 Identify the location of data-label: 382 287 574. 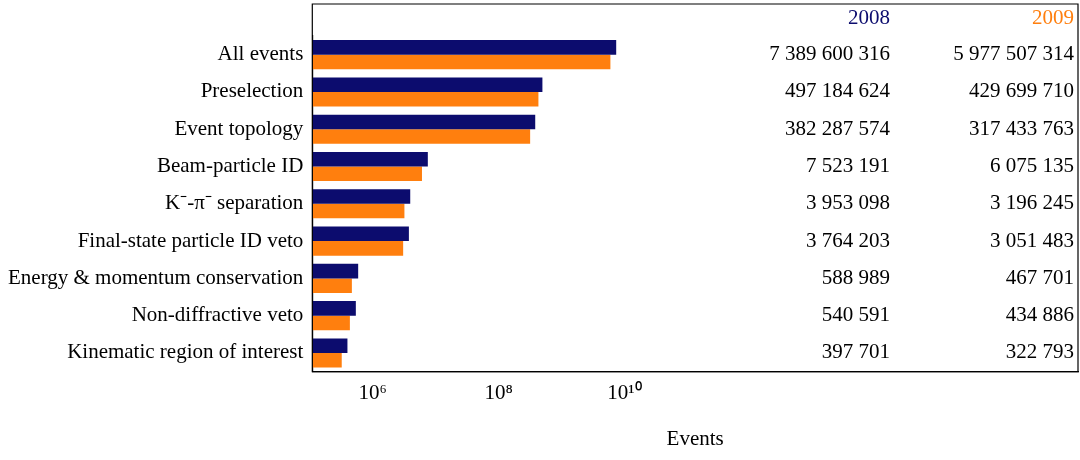
(838, 127).